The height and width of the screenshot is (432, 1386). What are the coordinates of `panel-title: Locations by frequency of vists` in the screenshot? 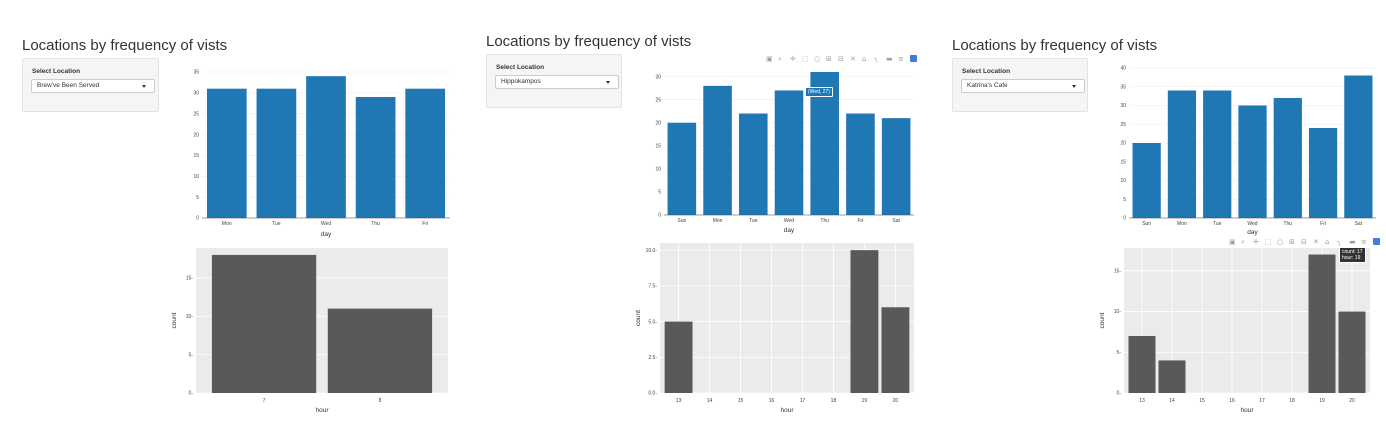 It's located at (589, 41).